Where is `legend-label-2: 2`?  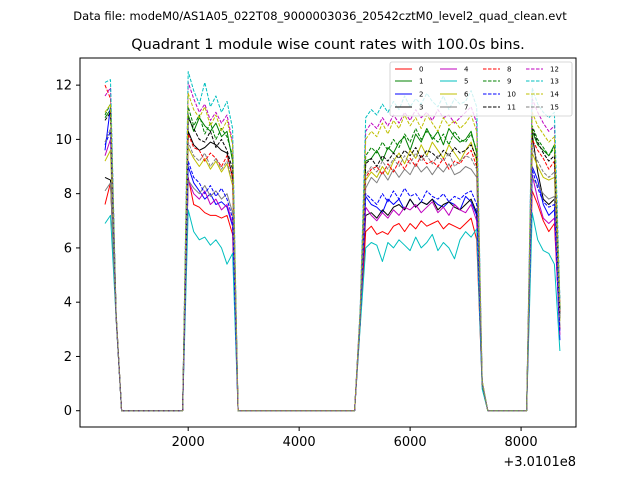
legend-label-2: 2 is located at coordinates (421, 95).